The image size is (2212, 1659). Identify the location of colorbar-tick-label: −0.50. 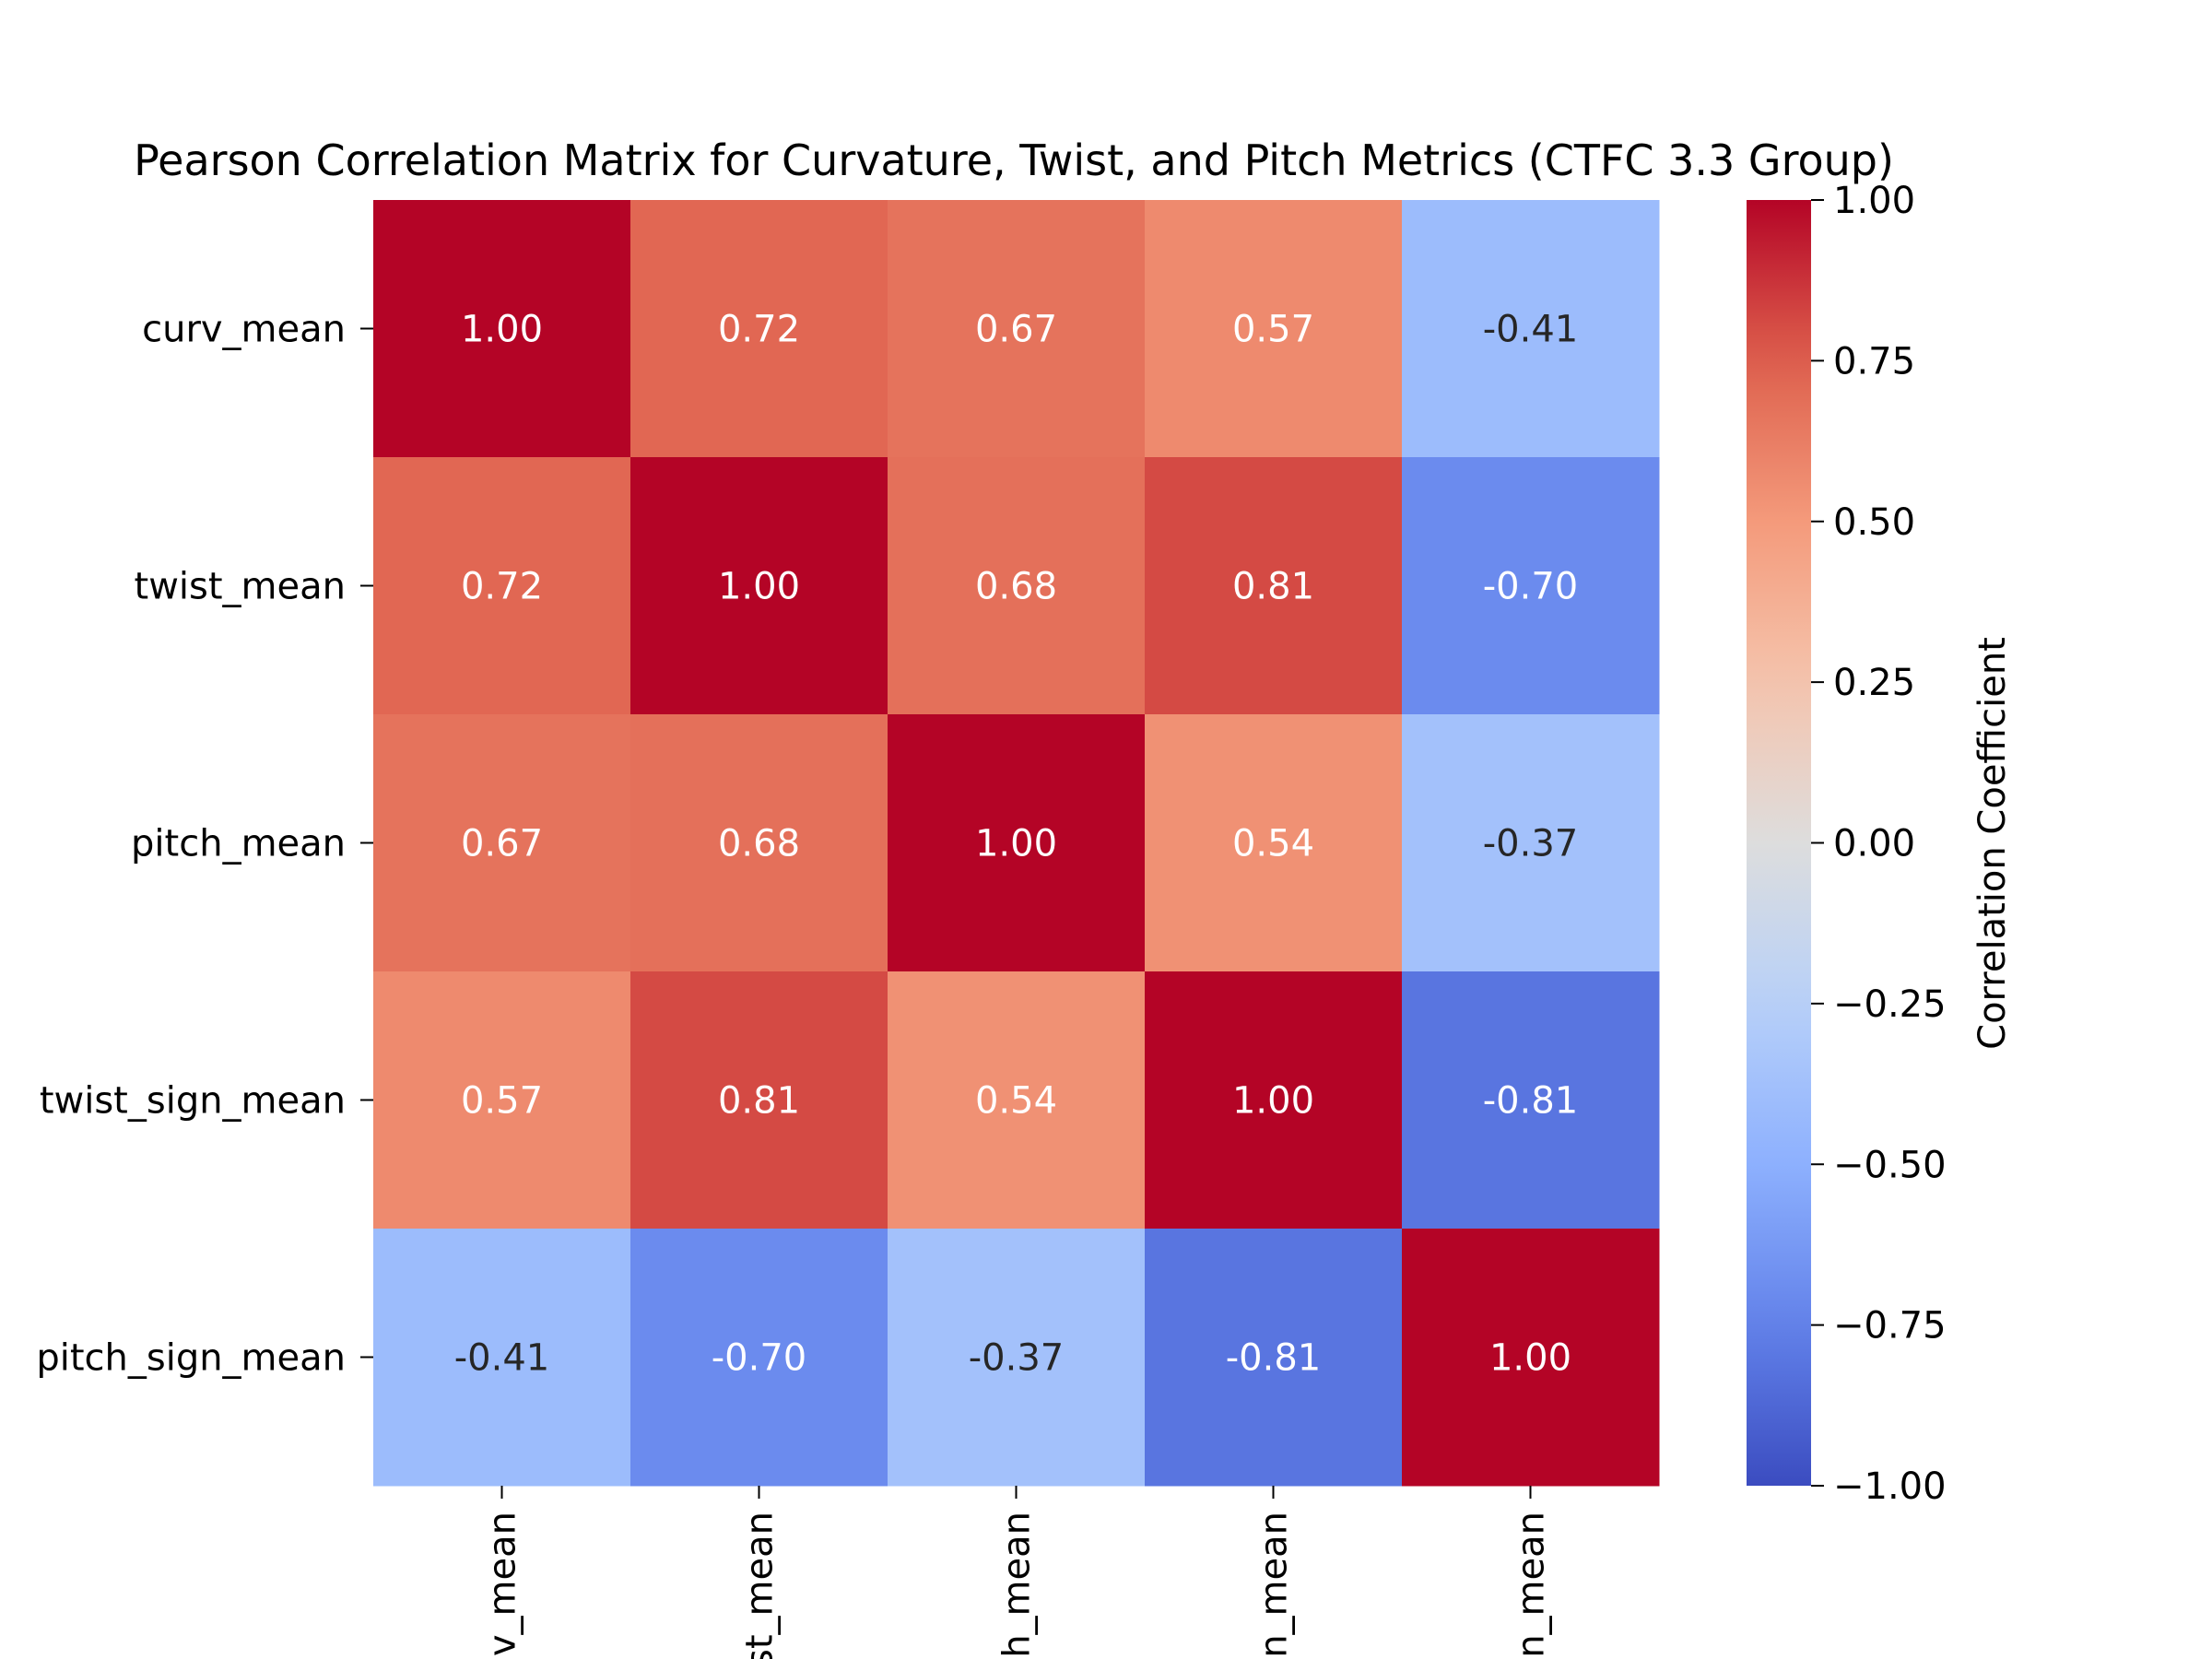
(1890, 1165).